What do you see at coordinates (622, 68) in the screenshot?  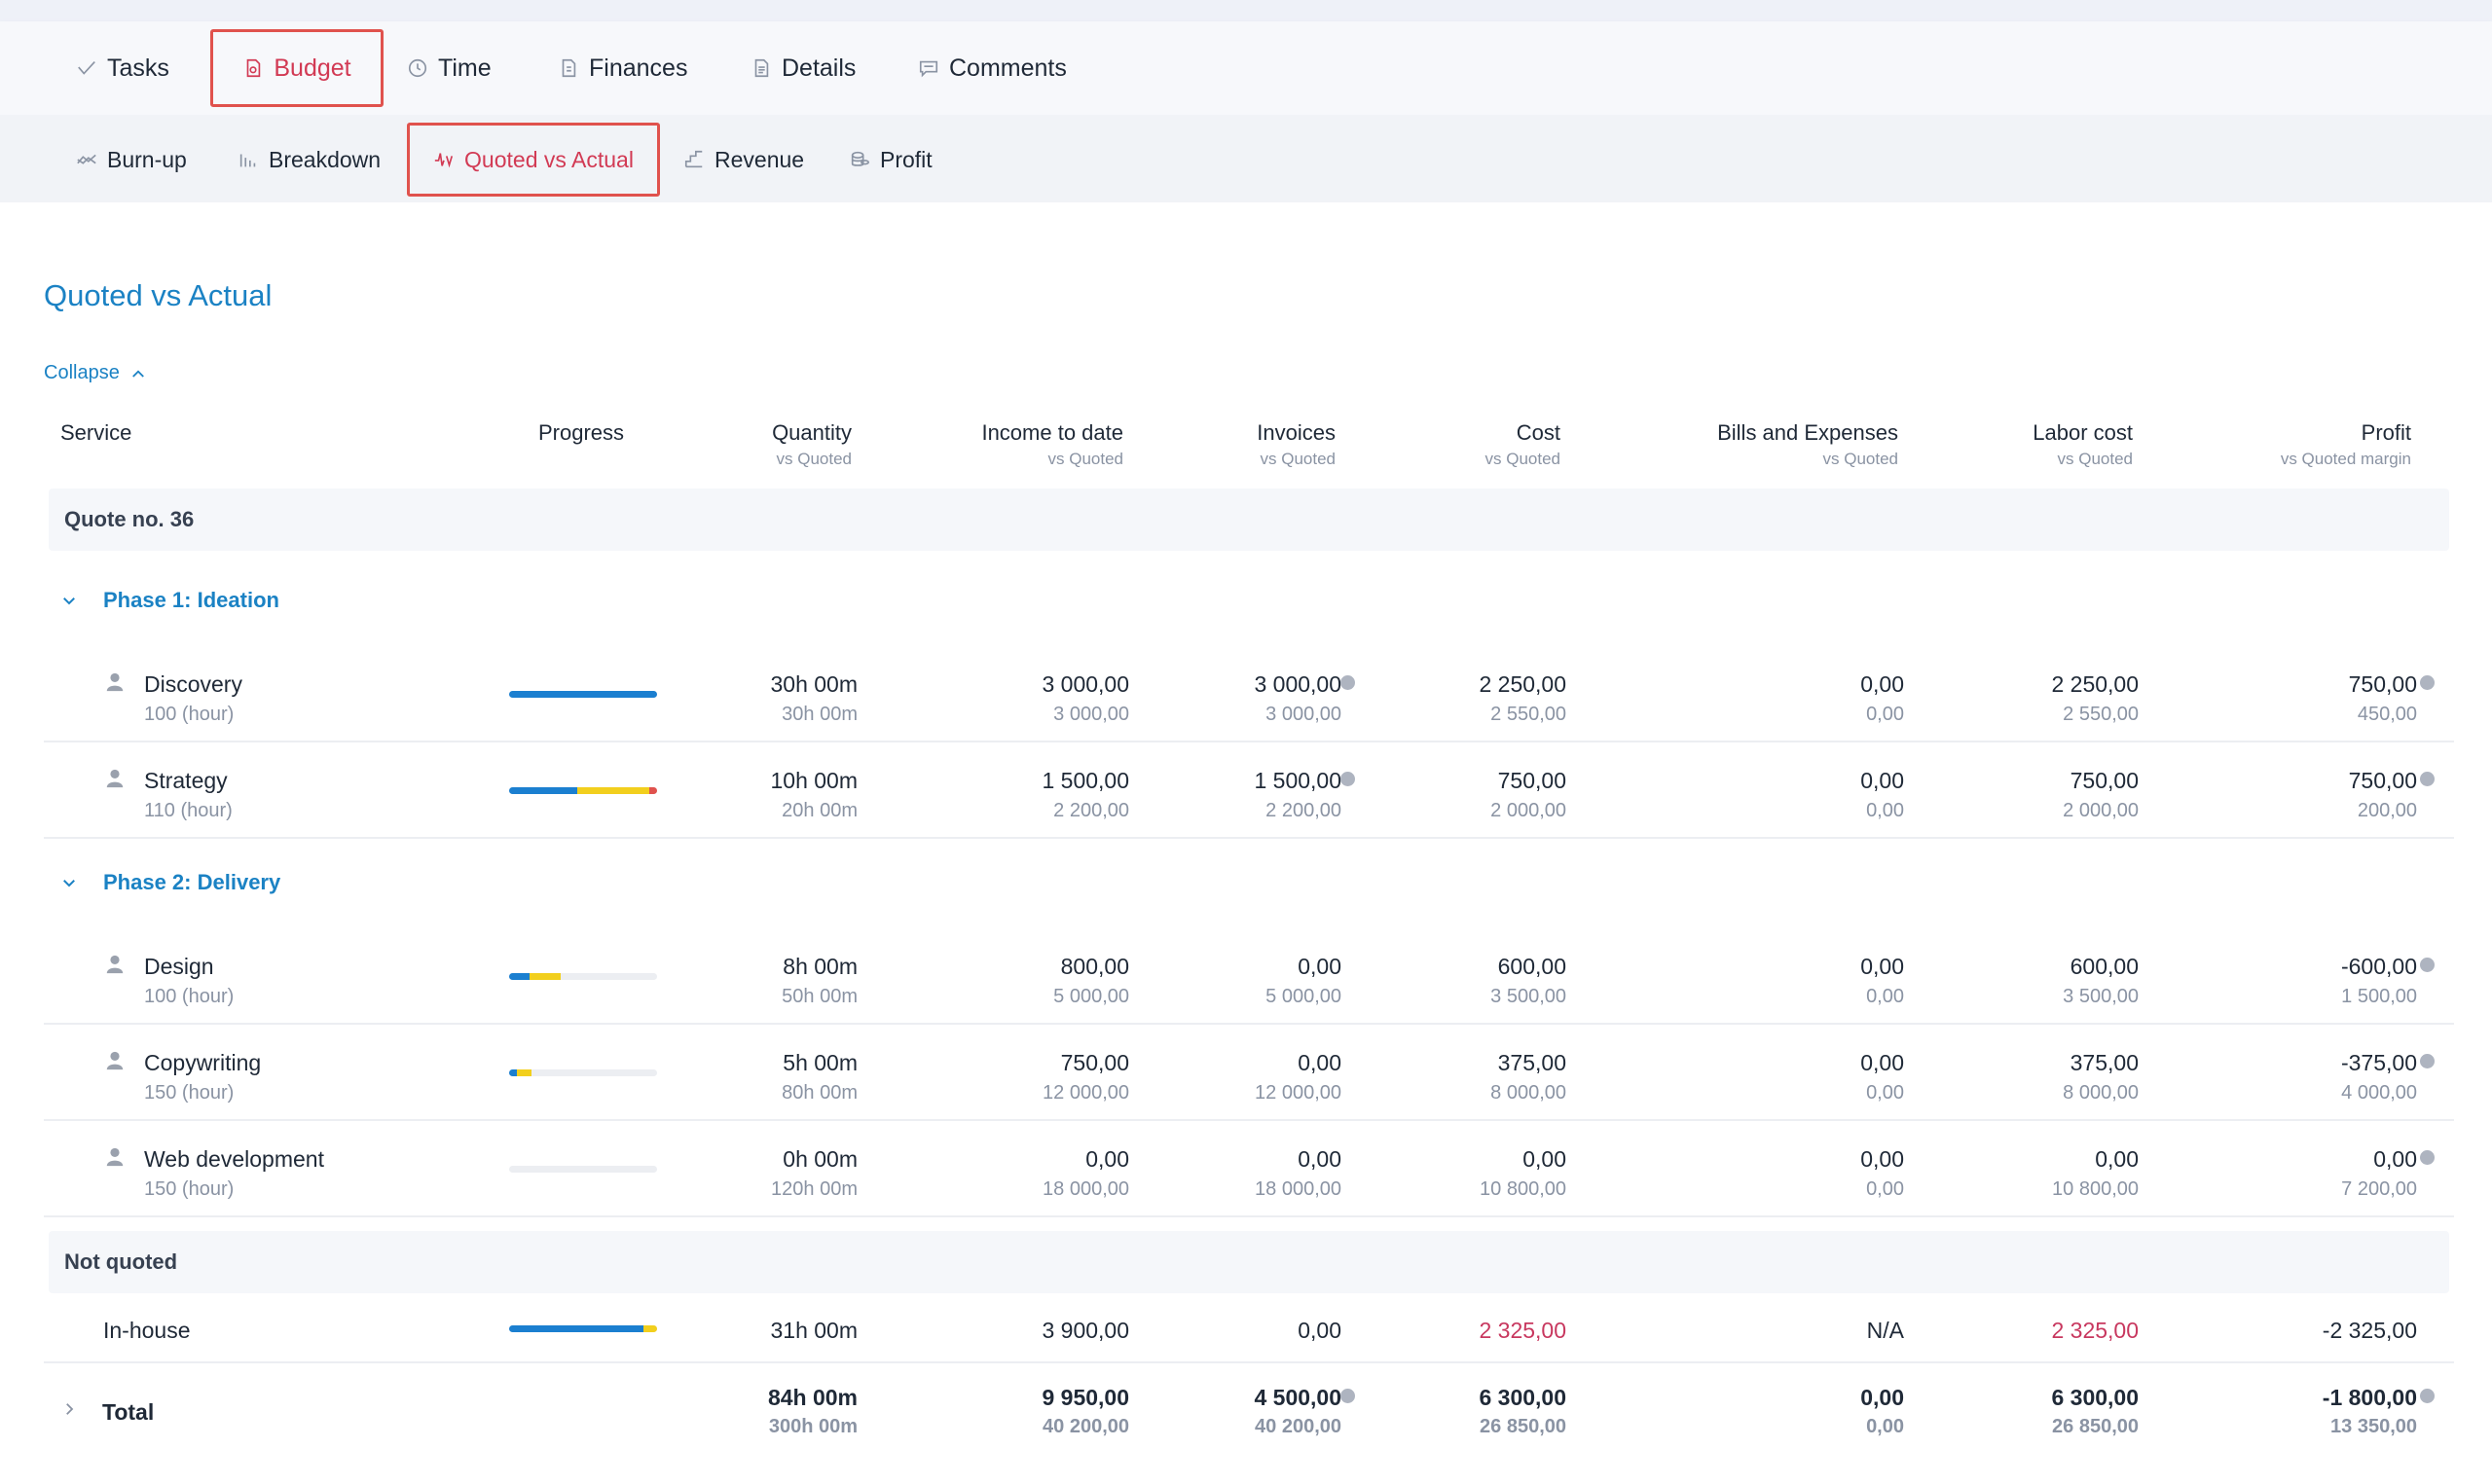 I see `tab-finances: Finances` at bounding box center [622, 68].